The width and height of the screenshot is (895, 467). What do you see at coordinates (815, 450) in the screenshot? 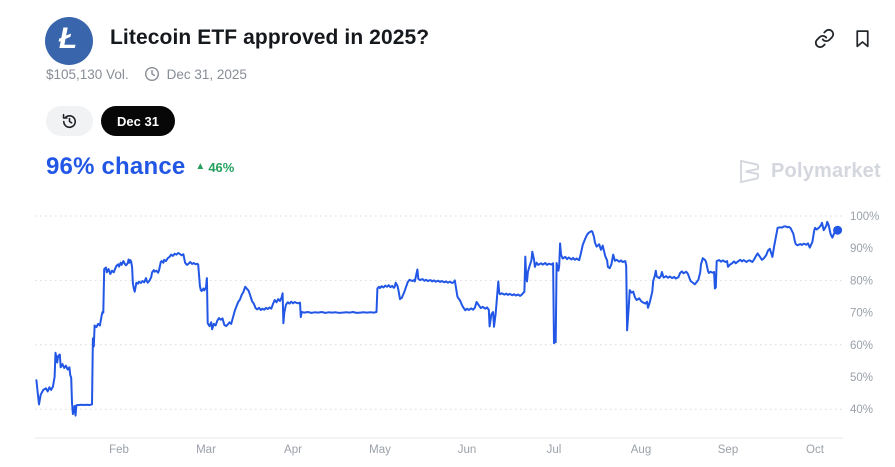
I see `x-axis-label: Oct` at bounding box center [815, 450].